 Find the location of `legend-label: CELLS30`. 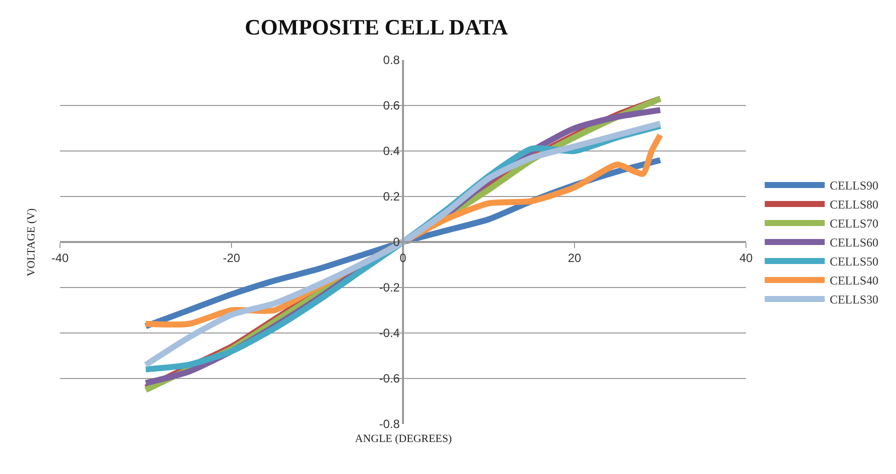

legend-label: CELLS30 is located at coordinates (854, 299).